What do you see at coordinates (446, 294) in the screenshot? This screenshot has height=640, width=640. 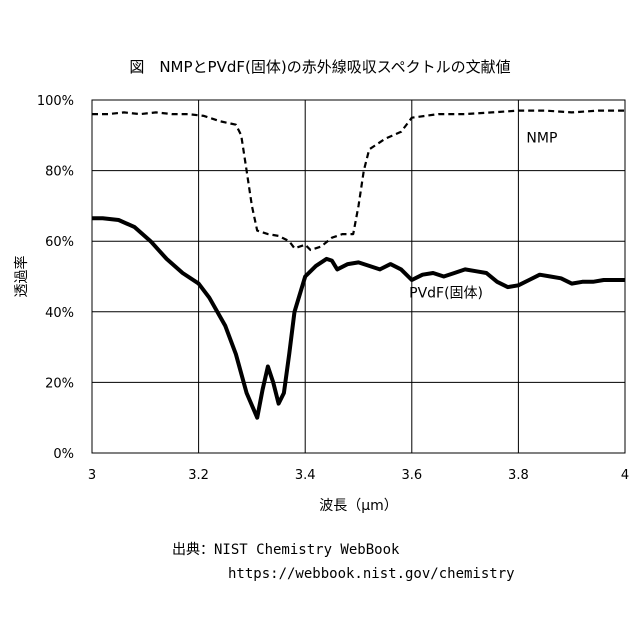 I see `series-label-1: PVdF(固体)` at bounding box center [446, 294].